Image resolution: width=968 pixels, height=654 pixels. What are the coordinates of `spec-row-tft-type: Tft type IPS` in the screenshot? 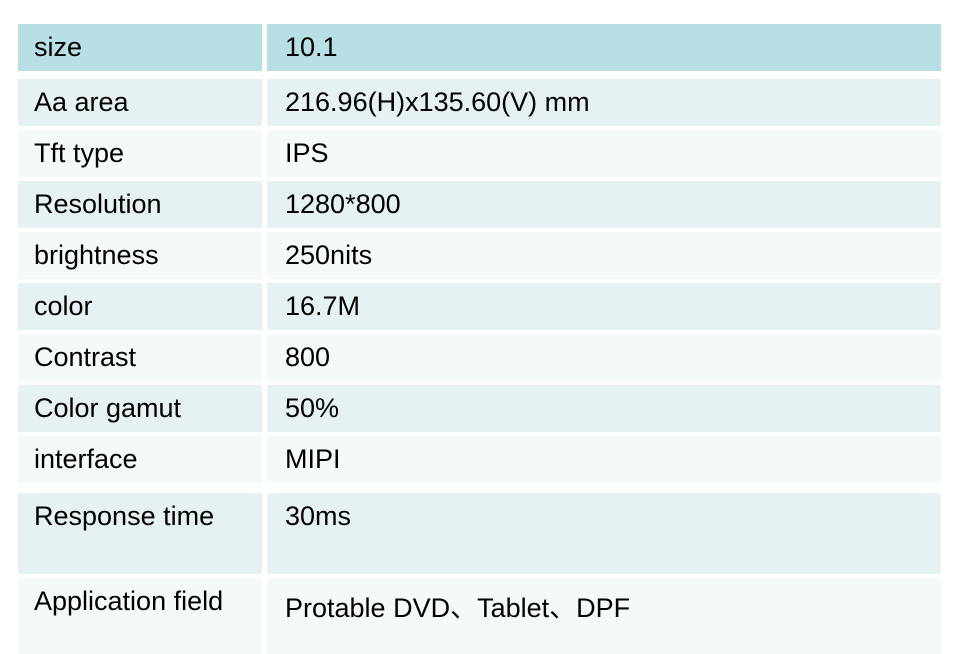 It's located at (479, 153).